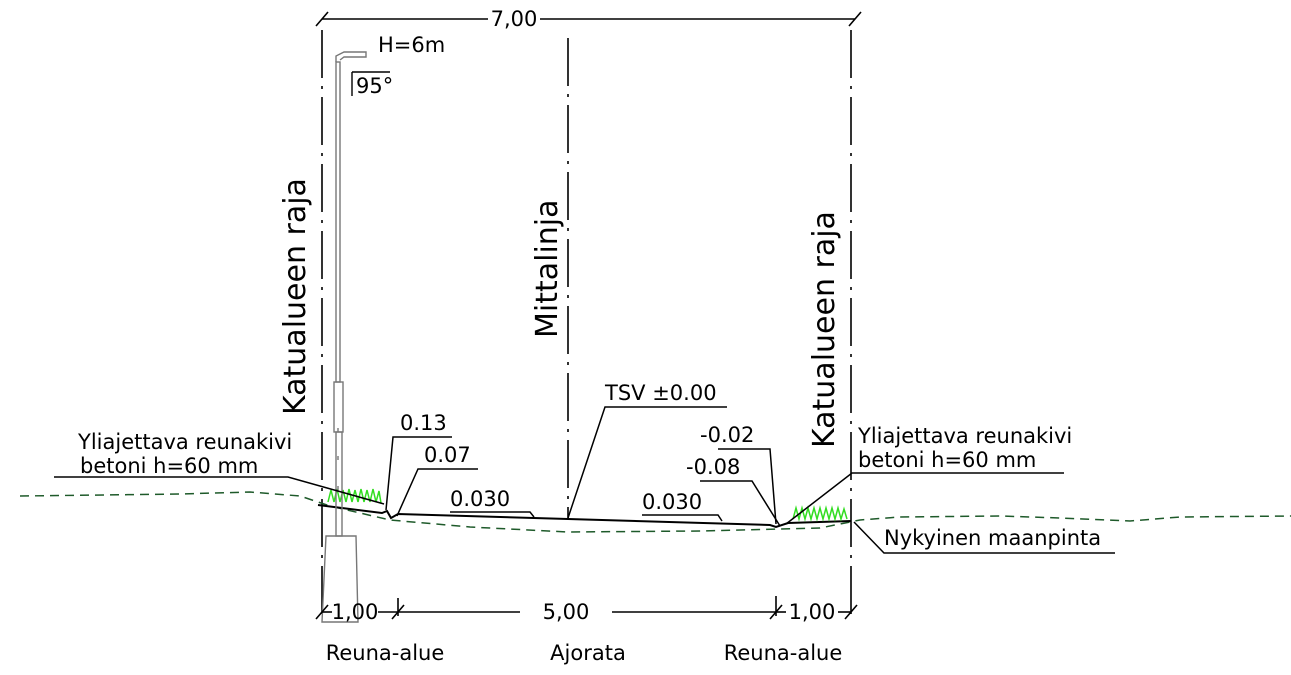  Describe the element at coordinates (169, 466) in the screenshot. I see `left-curb-label-line2: betoni h=60 mm` at that location.